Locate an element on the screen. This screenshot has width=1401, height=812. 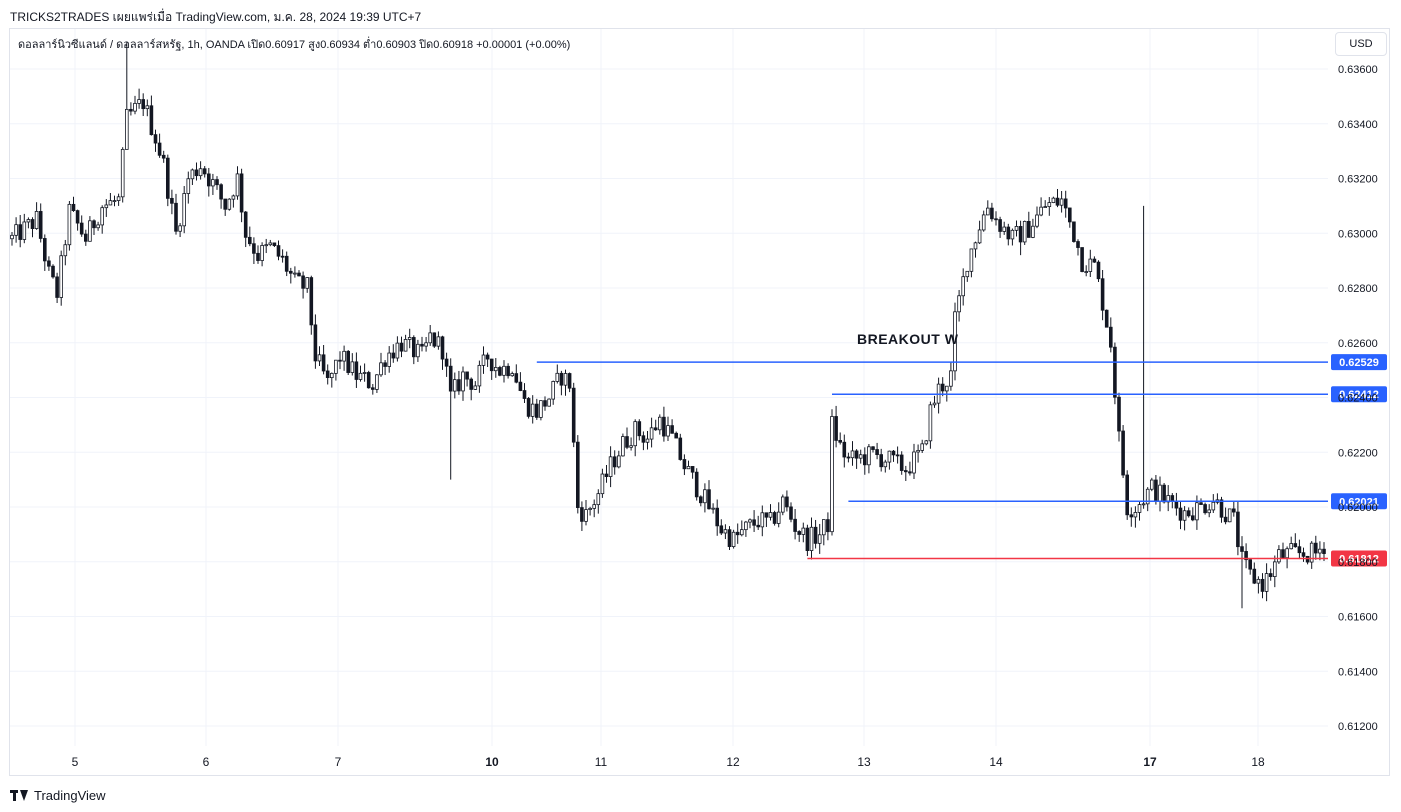
currency-button: USD is located at coordinates (1361, 44).